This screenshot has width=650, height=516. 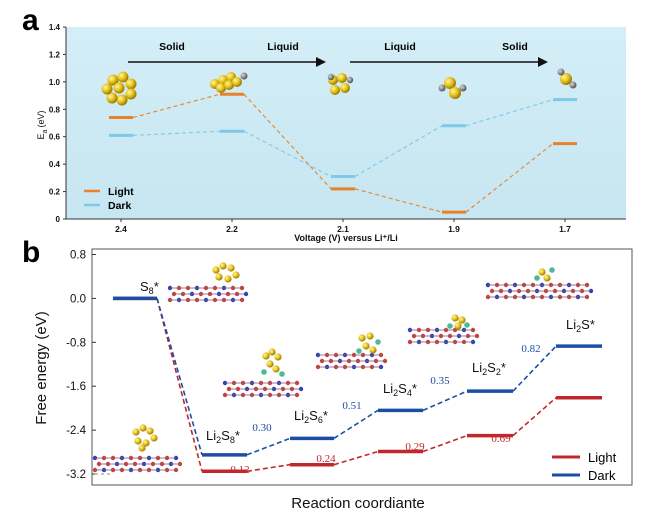 What do you see at coordinates (55, 109) in the screenshot?
I see `panel-a-y-tick-label: 0.8` at bounding box center [55, 109].